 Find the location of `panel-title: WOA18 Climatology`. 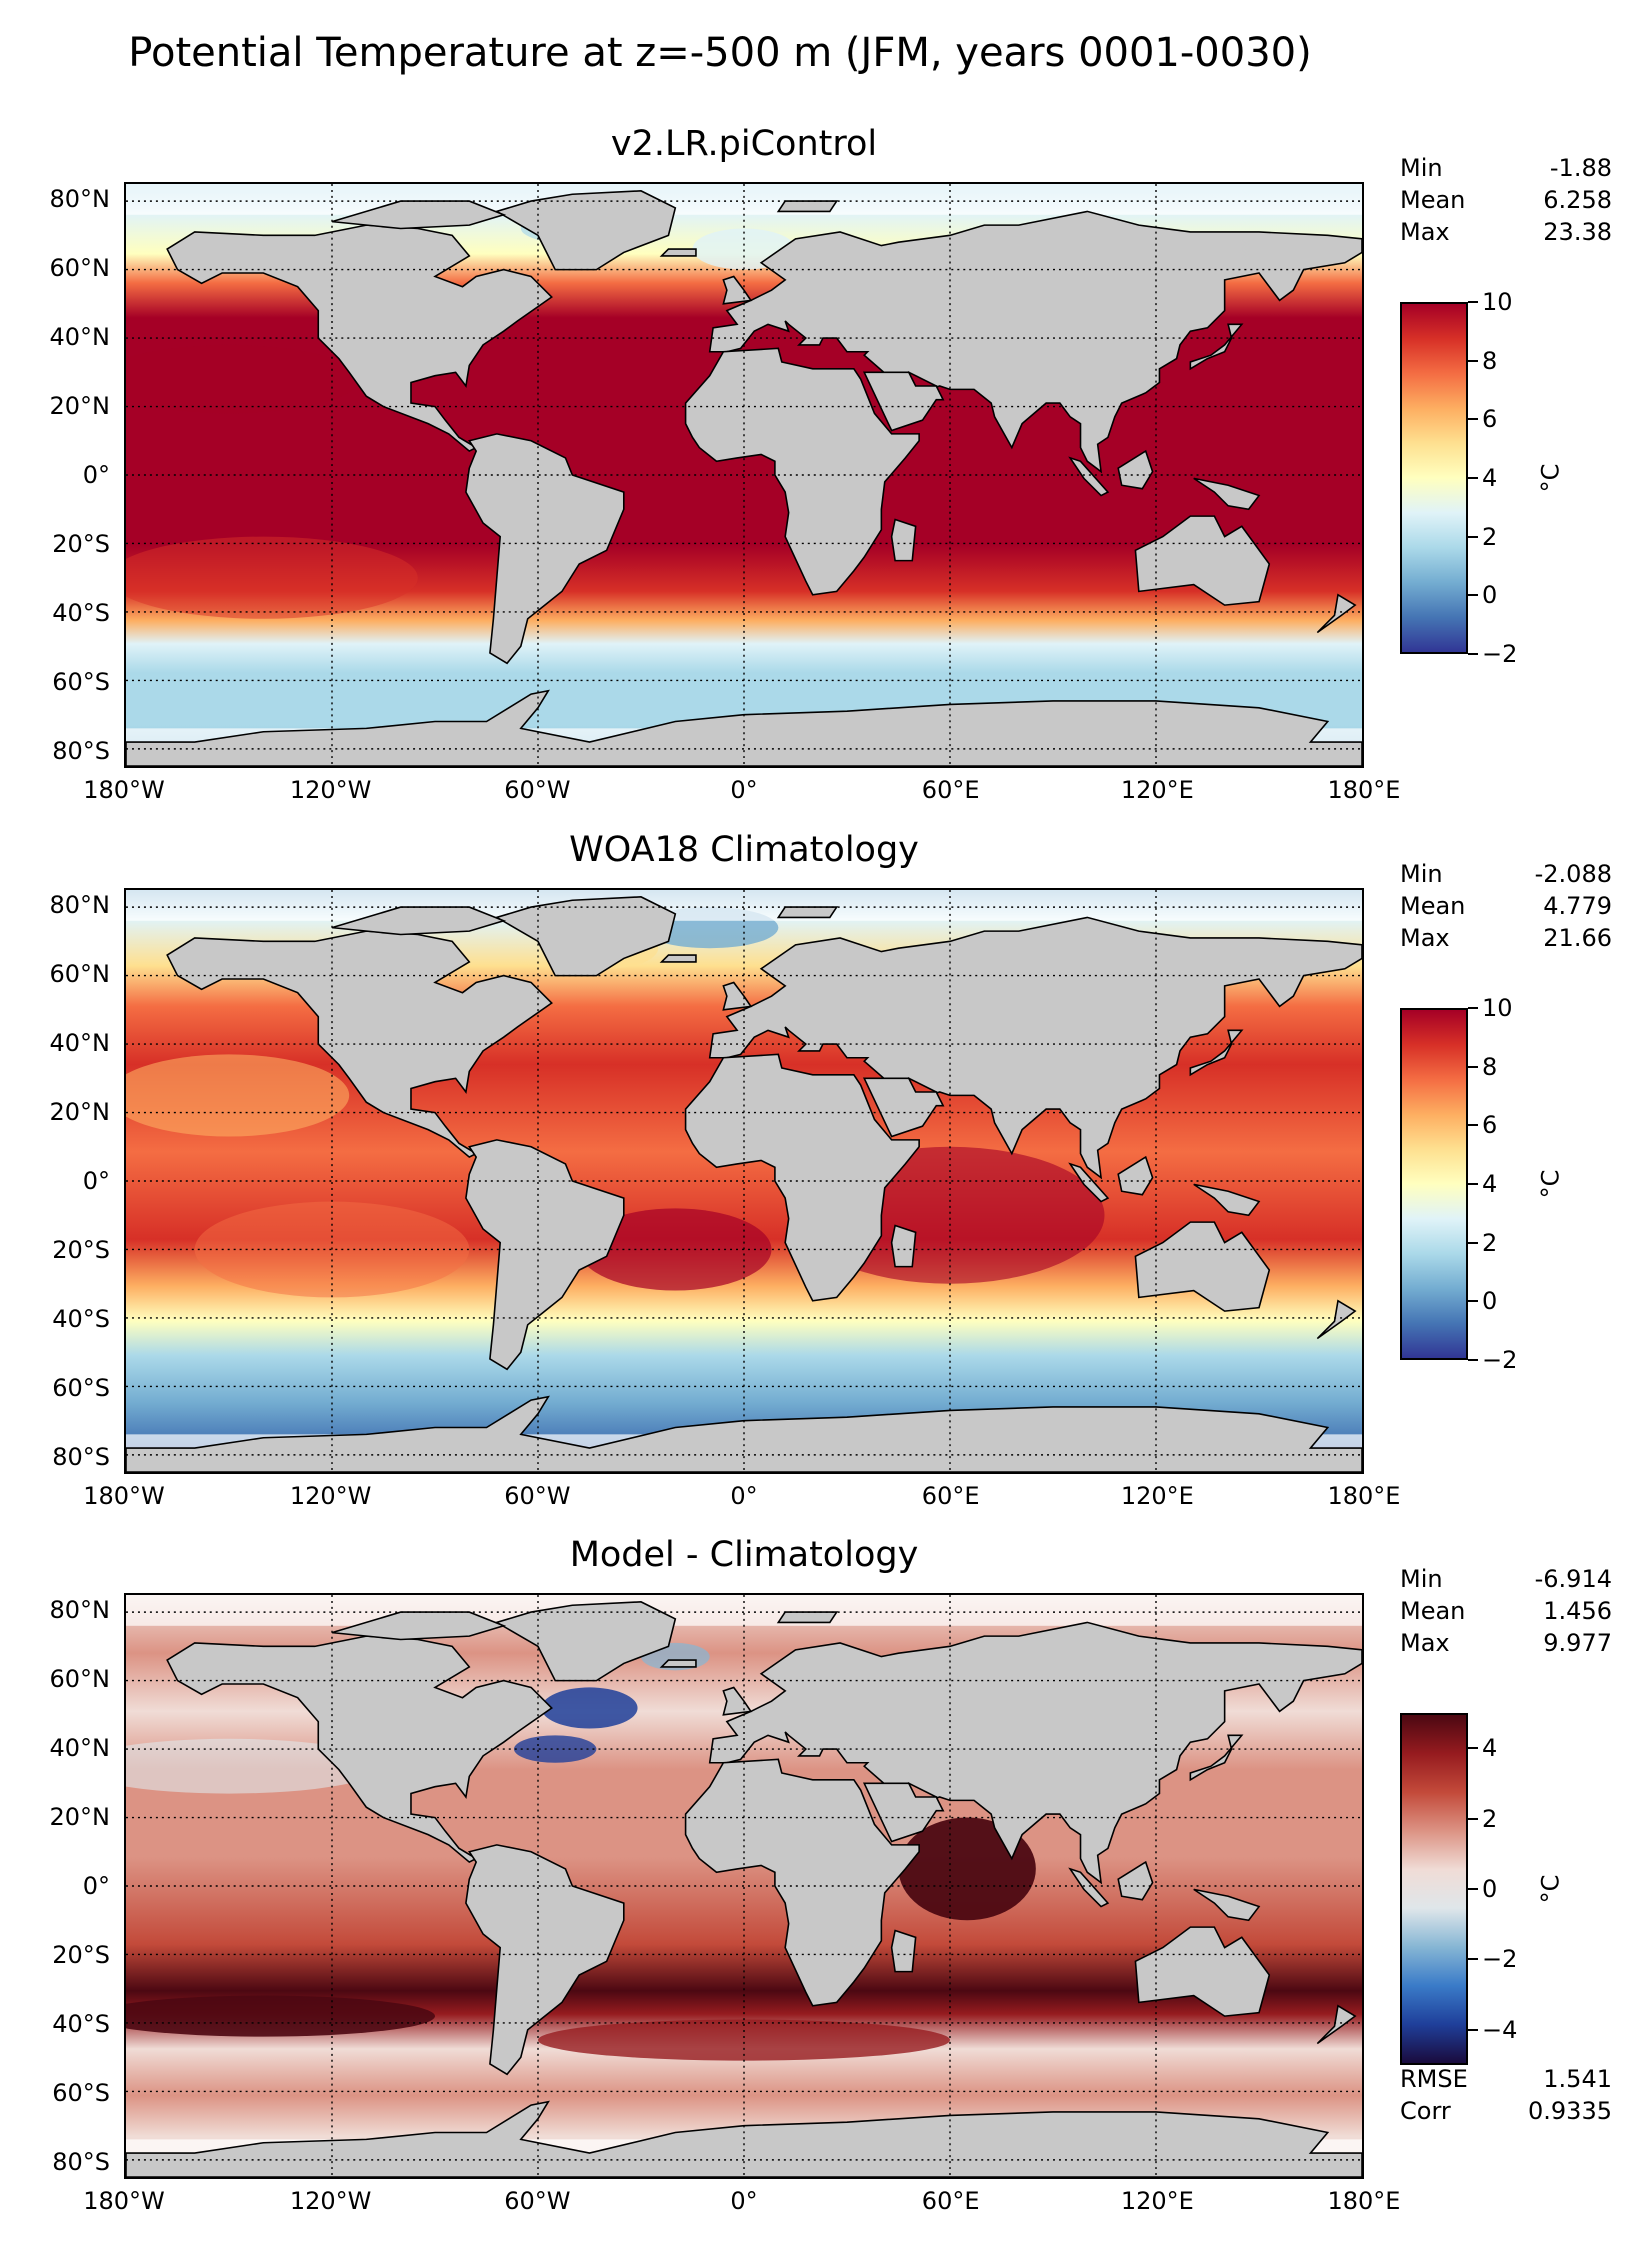

panel-title: WOA18 Climatology is located at coordinates (744, 850).